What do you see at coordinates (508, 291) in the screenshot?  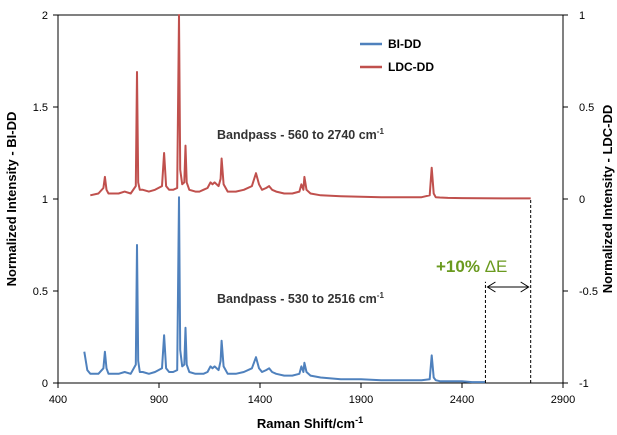 I see `bandpass-markers` at bounding box center [508, 291].